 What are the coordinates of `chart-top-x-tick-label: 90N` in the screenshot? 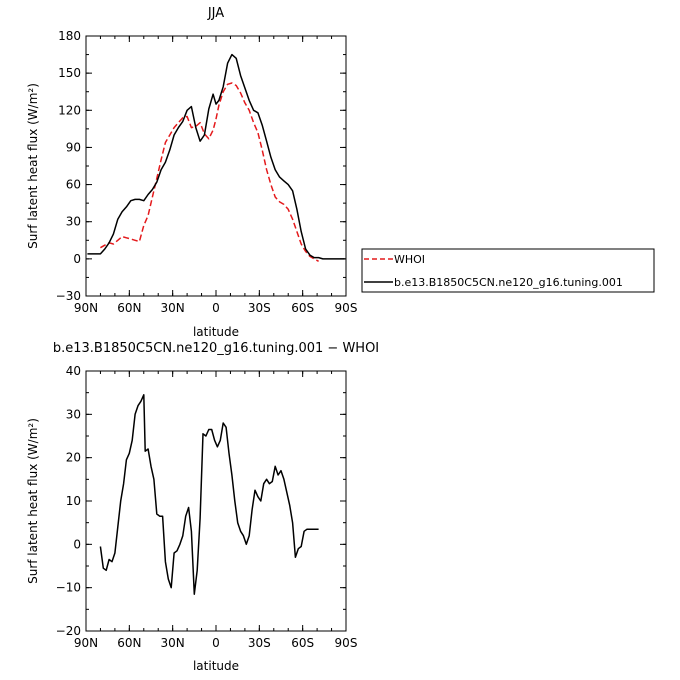 It's located at (86, 308).